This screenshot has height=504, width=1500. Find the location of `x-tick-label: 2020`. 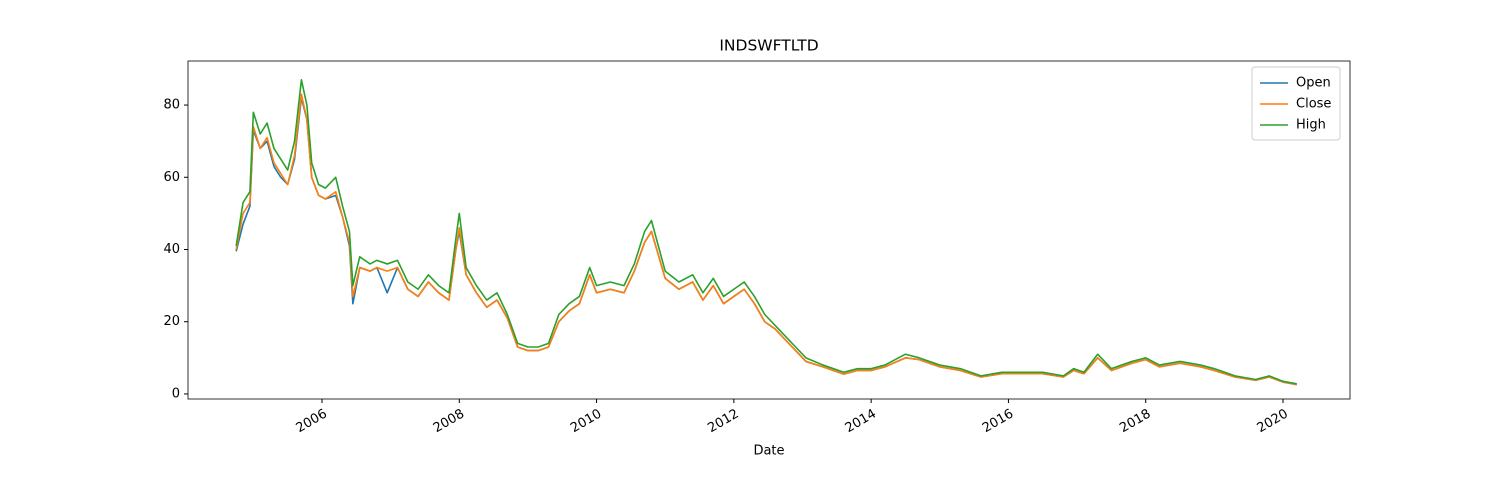

x-tick-label: 2020 is located at coordinates (1273, 422).